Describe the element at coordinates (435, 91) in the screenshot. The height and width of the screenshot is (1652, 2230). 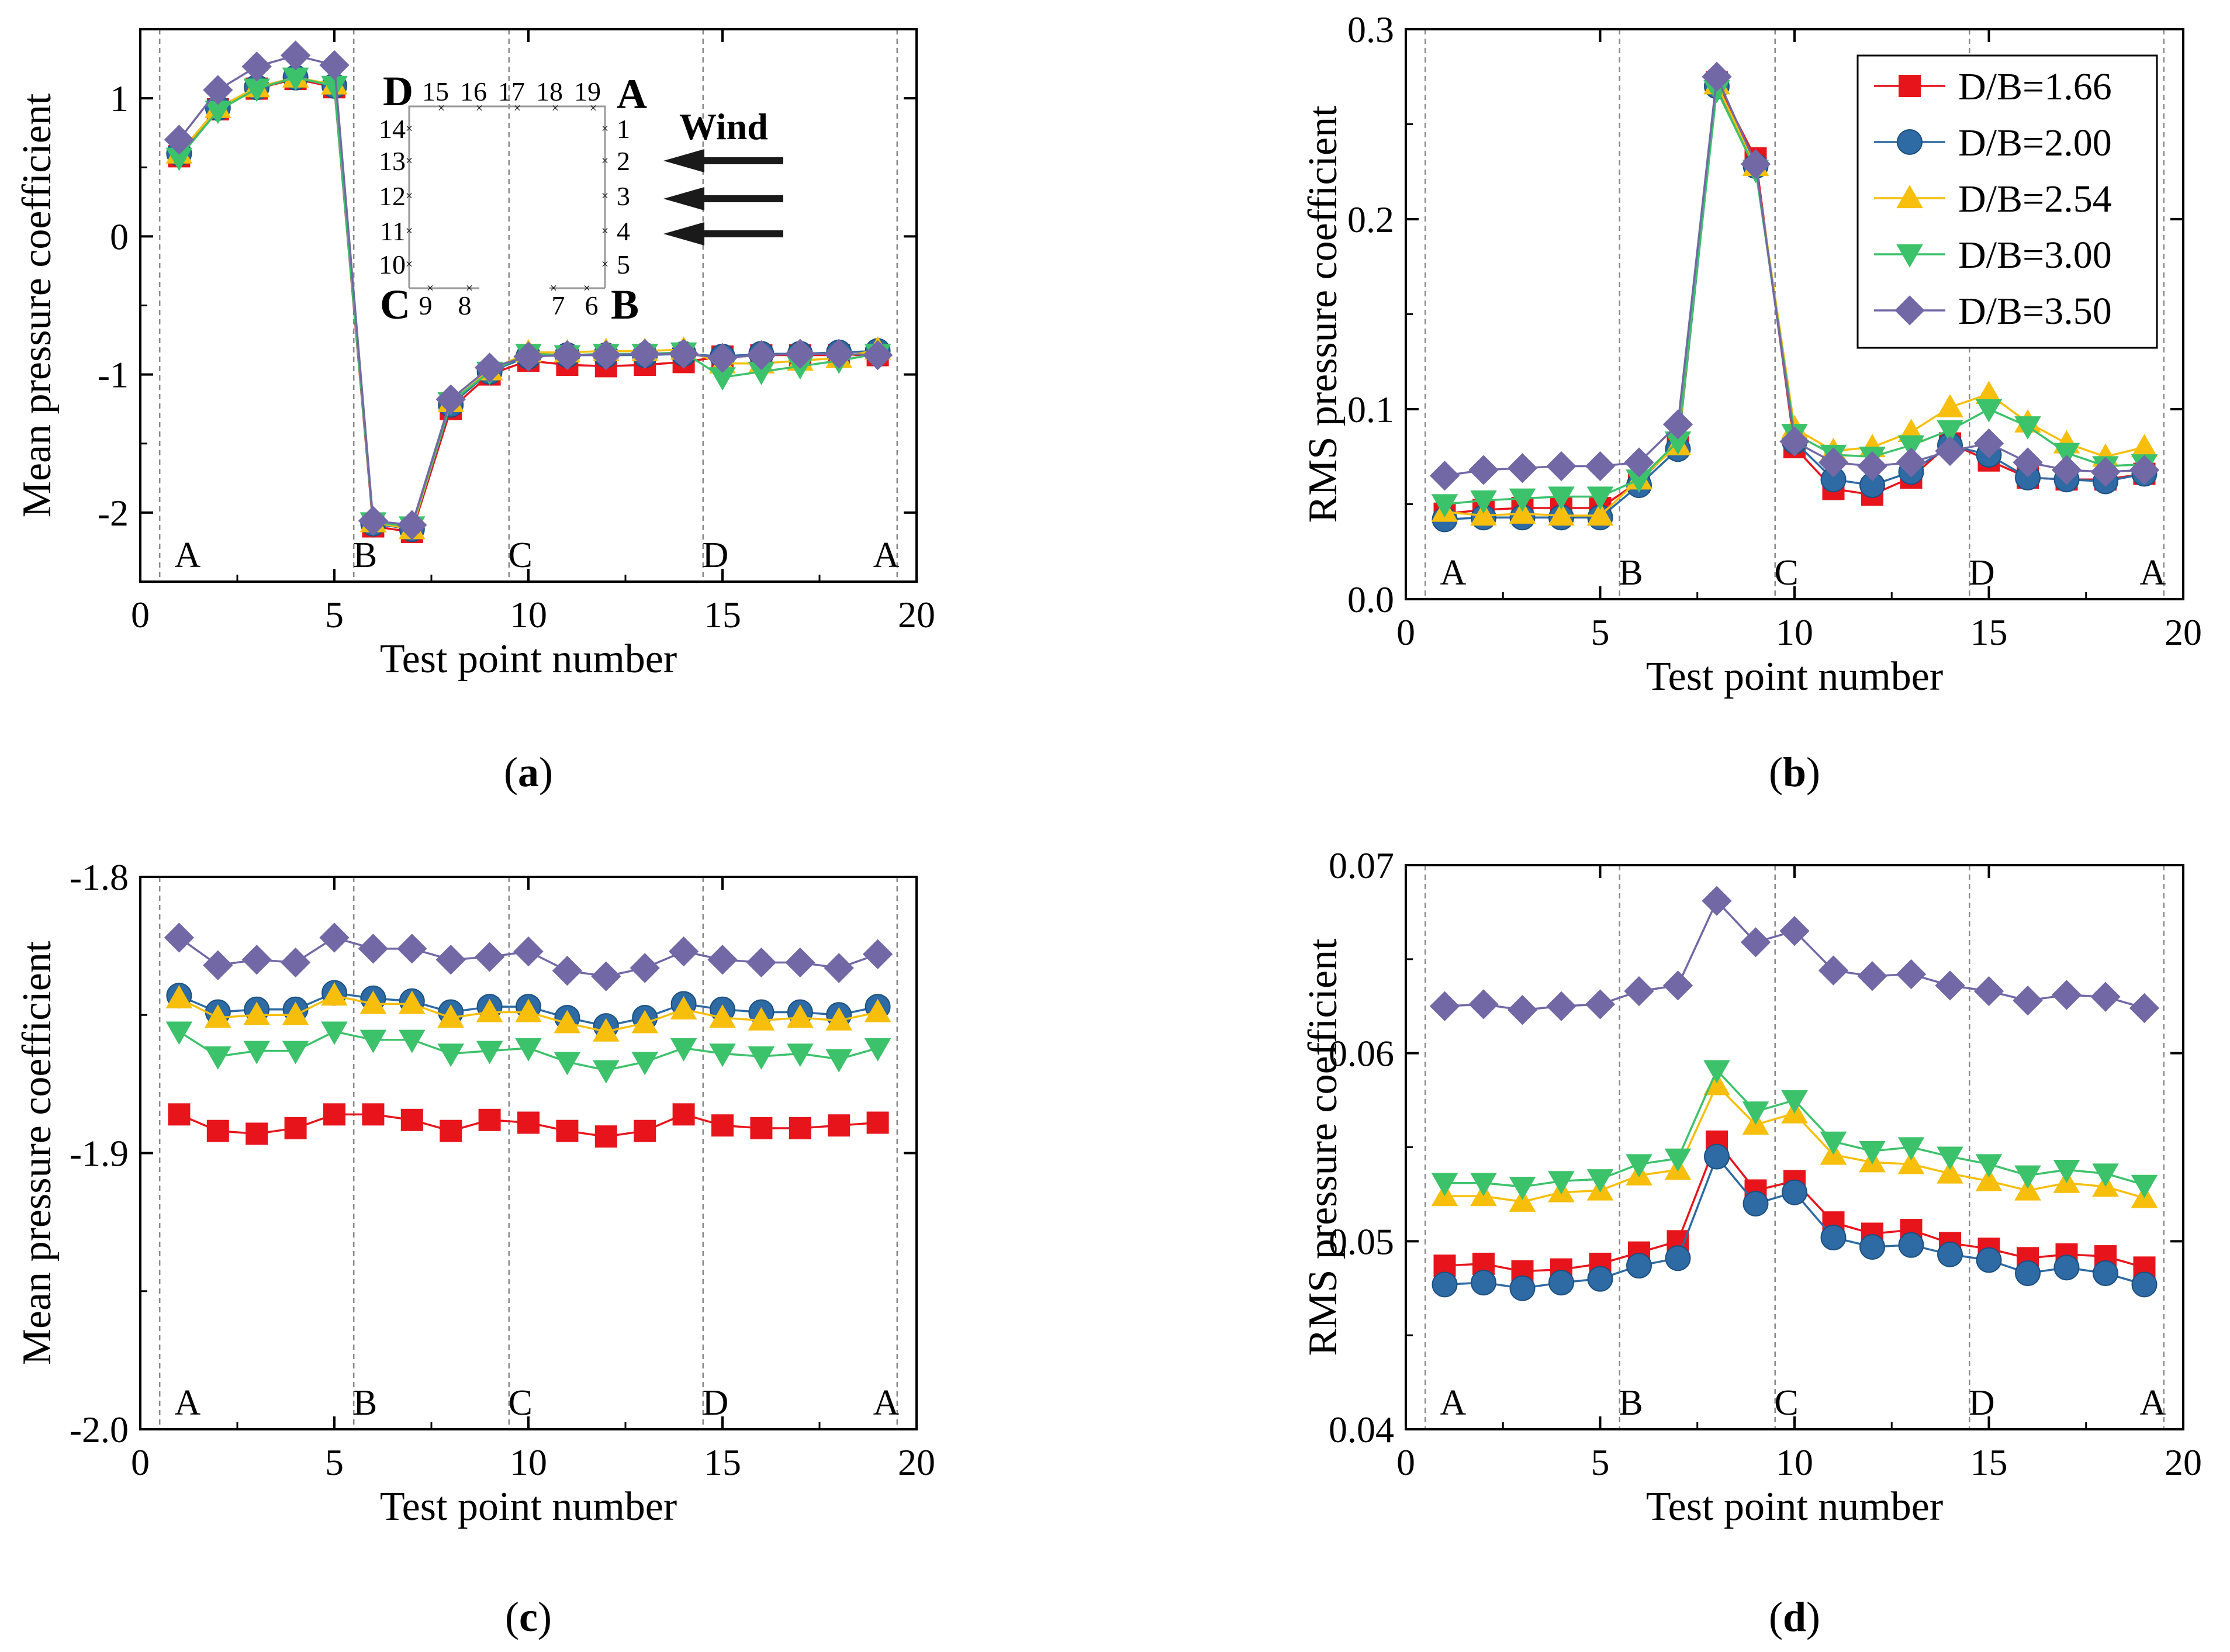
I see `inset-top-number: 15` at that location.